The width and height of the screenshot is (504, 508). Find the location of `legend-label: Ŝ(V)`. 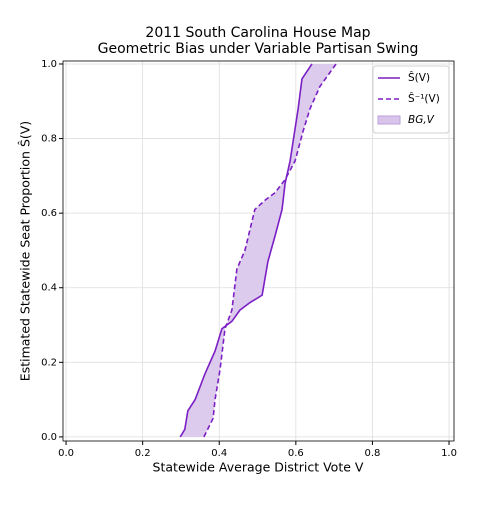

legend-label: Ŝ(V) is located at coordinates (419, 77).